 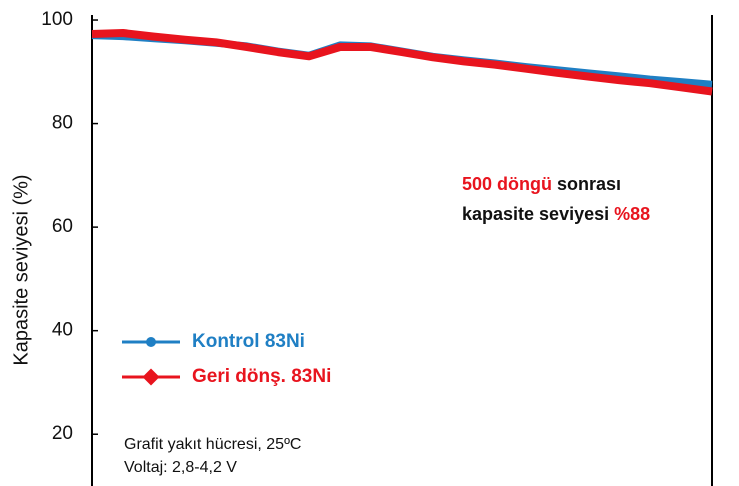 What do you see at coordinates (507, 184) in the screenshot?
I see `annotation-part: 500 döngü` at bounding box center [507, 184].